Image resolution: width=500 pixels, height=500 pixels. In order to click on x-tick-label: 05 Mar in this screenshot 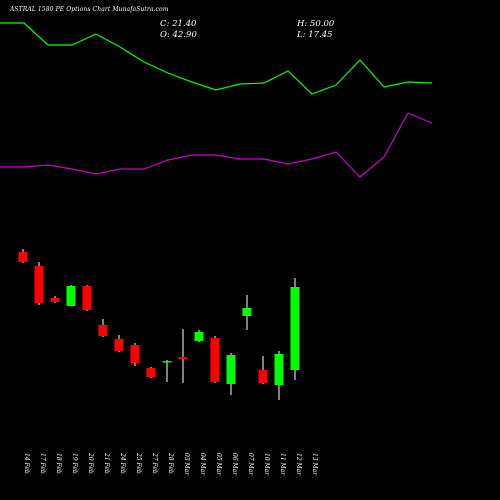, I will do `click(218, 464)`.